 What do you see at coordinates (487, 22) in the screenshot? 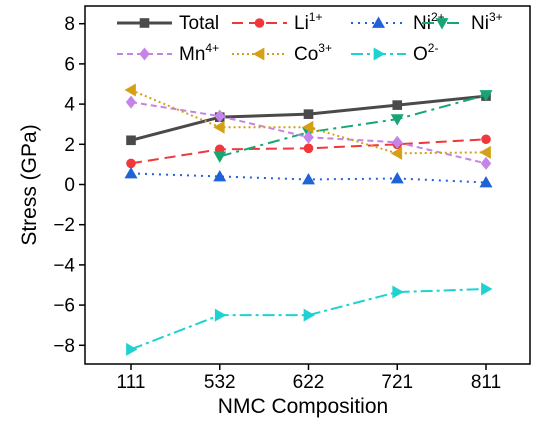
I see `legend-label-ni3: Ni3+` at bounding box center [487, 22].